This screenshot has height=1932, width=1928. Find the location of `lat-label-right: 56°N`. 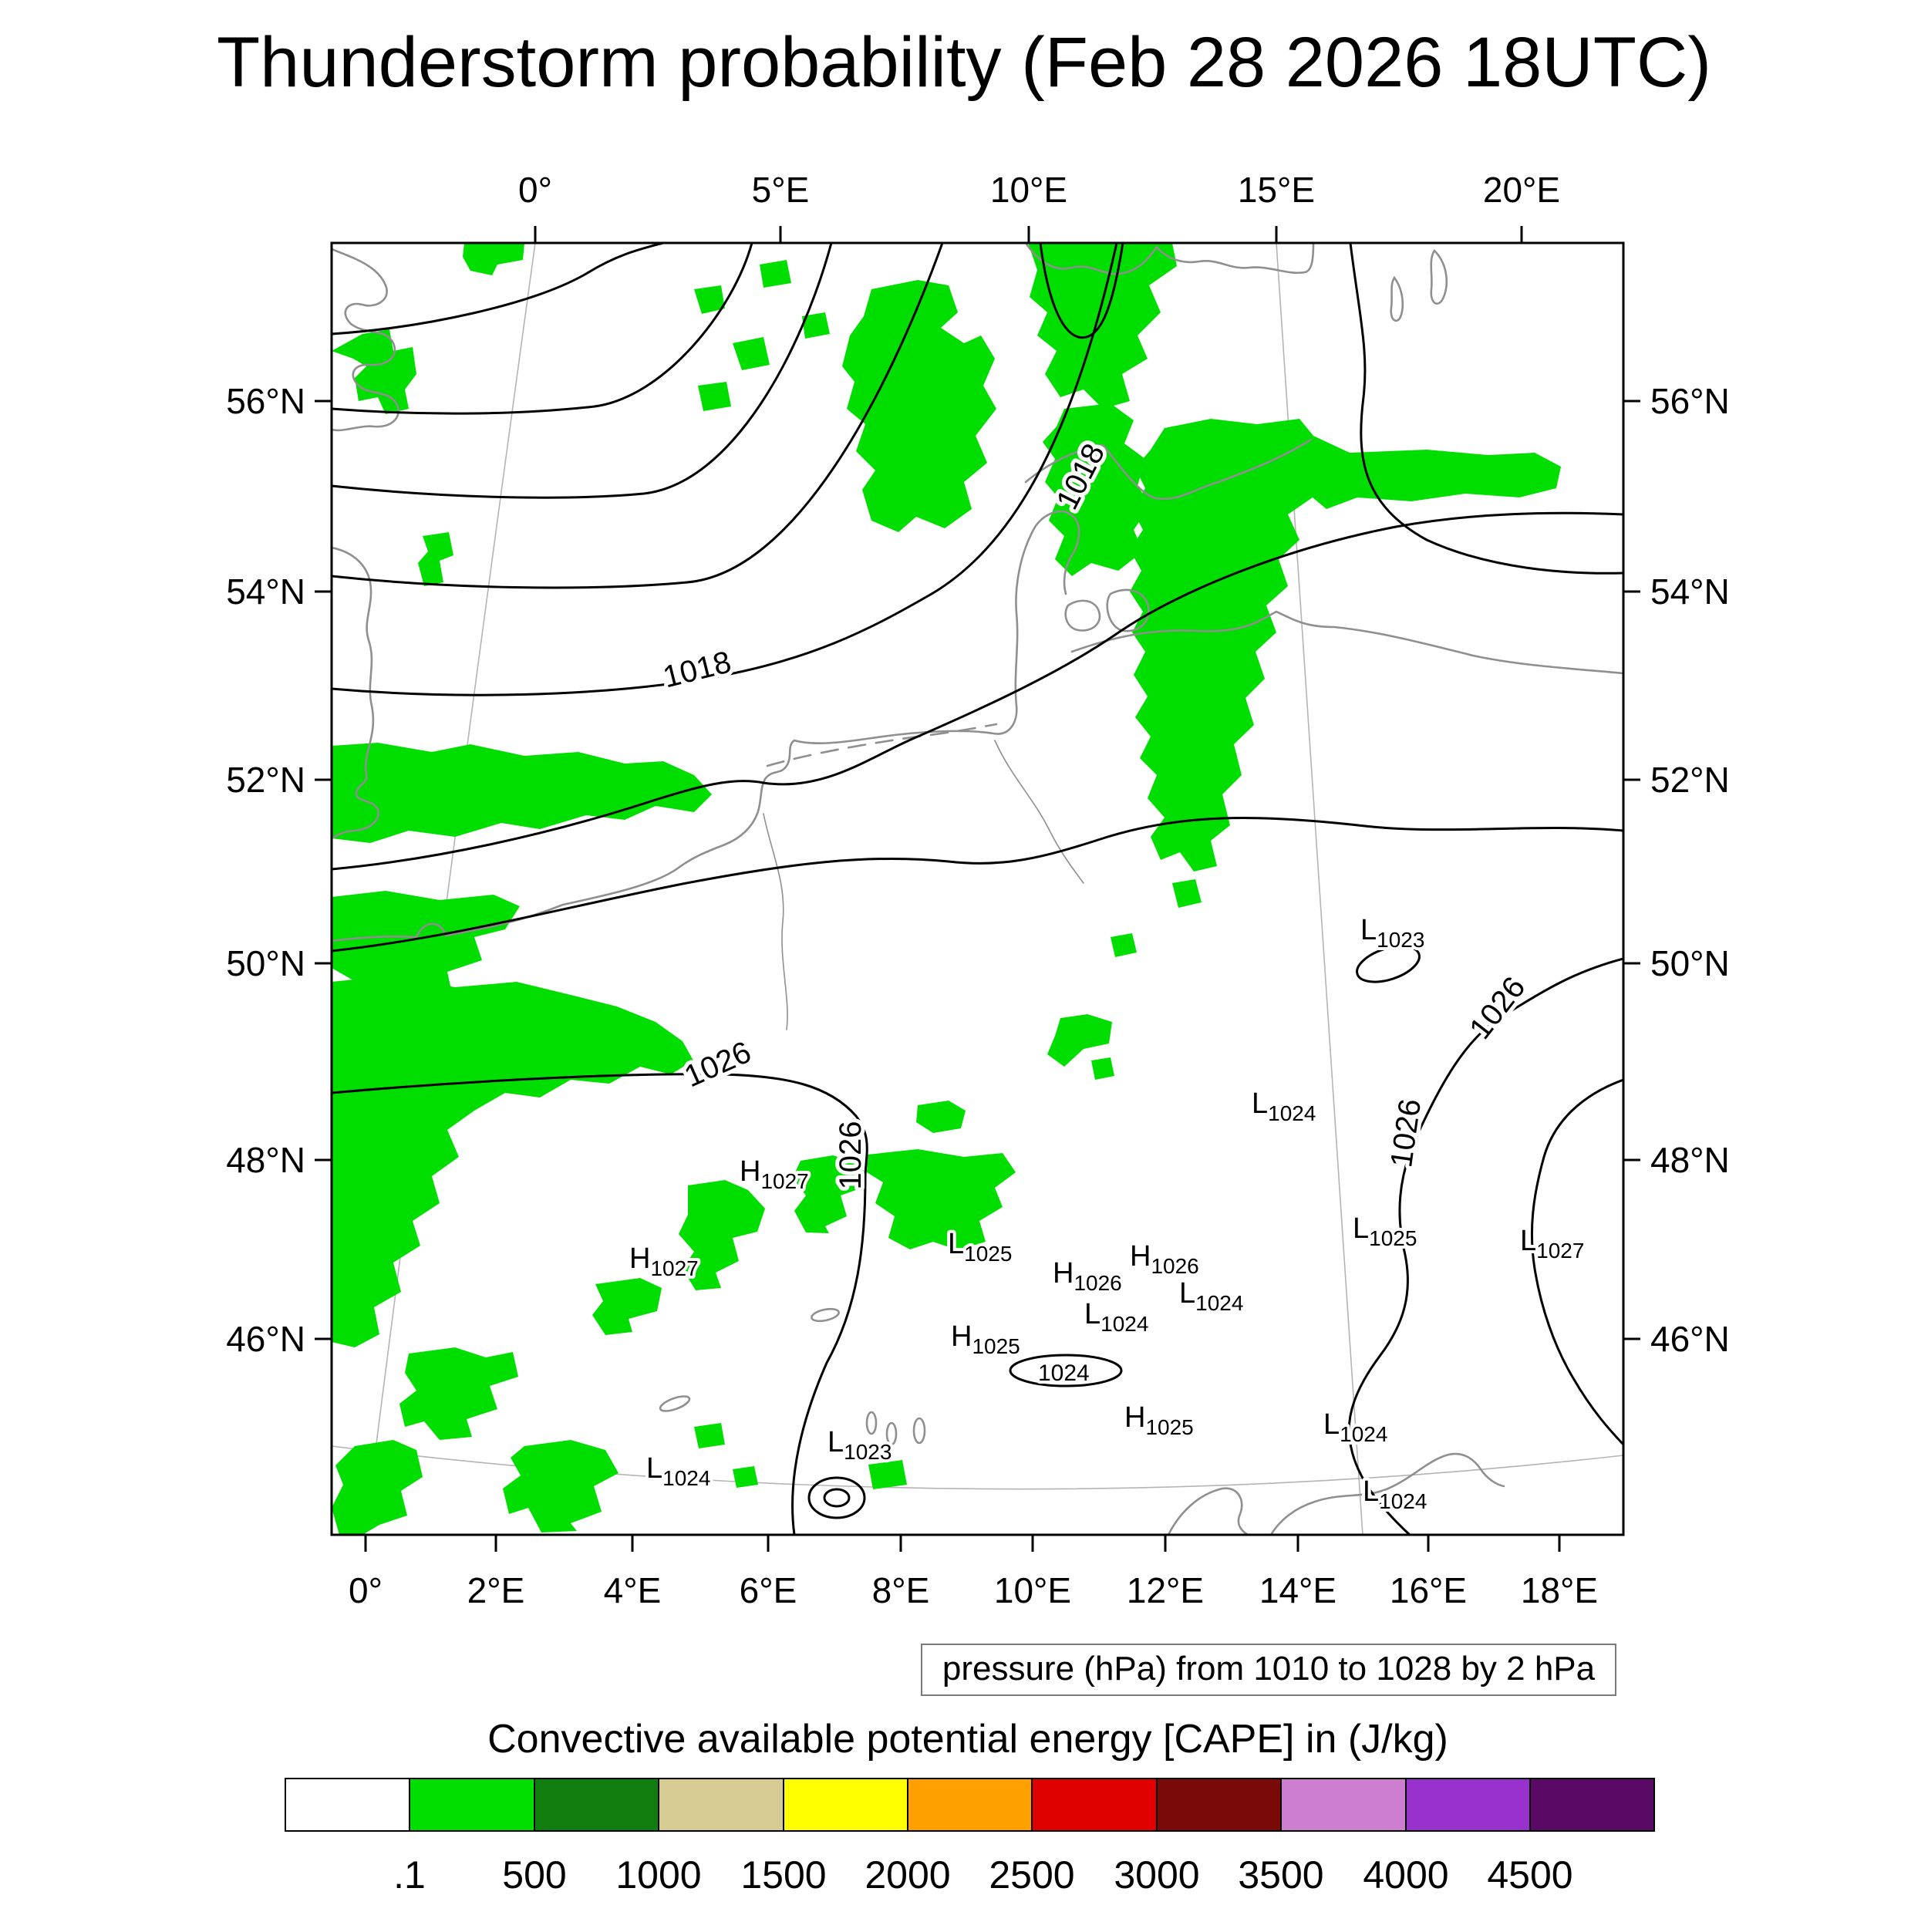

lat-label-right: 56°N is located at coordinates (1690, 401).